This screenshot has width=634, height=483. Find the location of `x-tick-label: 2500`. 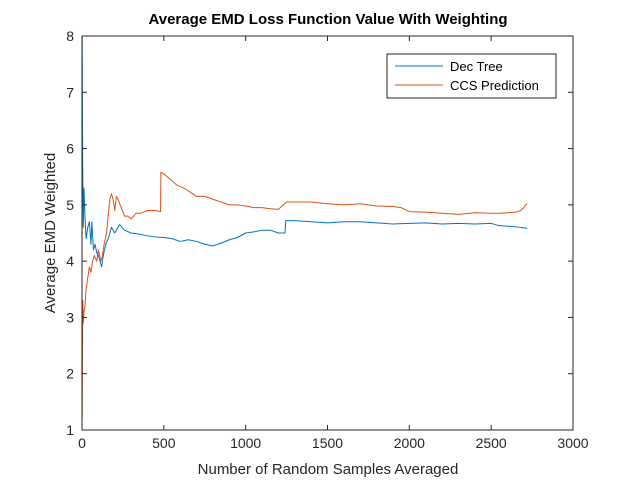

x-tick-label: 2500 is located at coordinates (491, 443).